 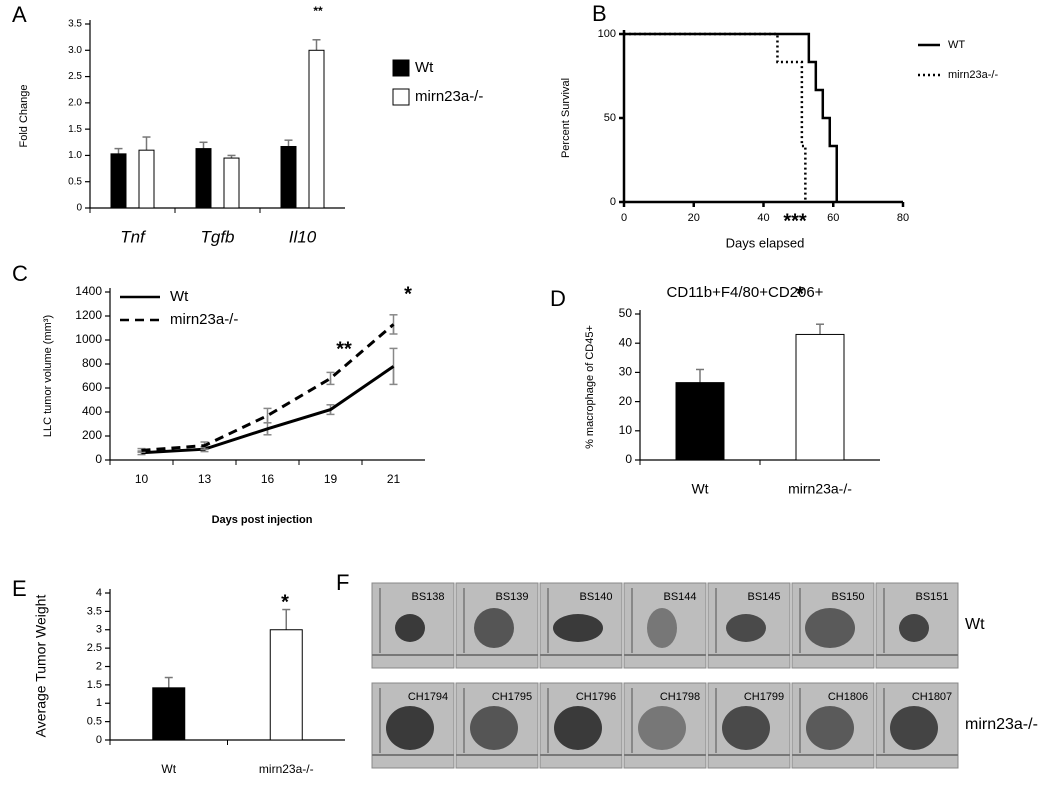 What do you see at coordinates (680, 697) in the screenshot?
I see `sample-label: CH1798` at bounding box center [680, 697].